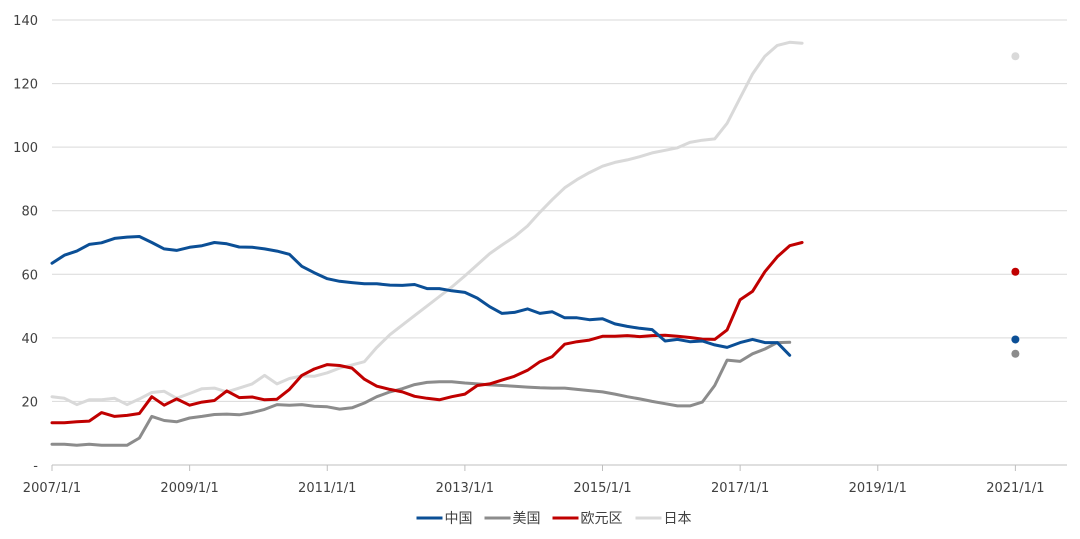 The image size is (1080, 539). Describe the element at coordinates (29, 275) in the screenshot. I see `y-tick-label: 60` at that location.